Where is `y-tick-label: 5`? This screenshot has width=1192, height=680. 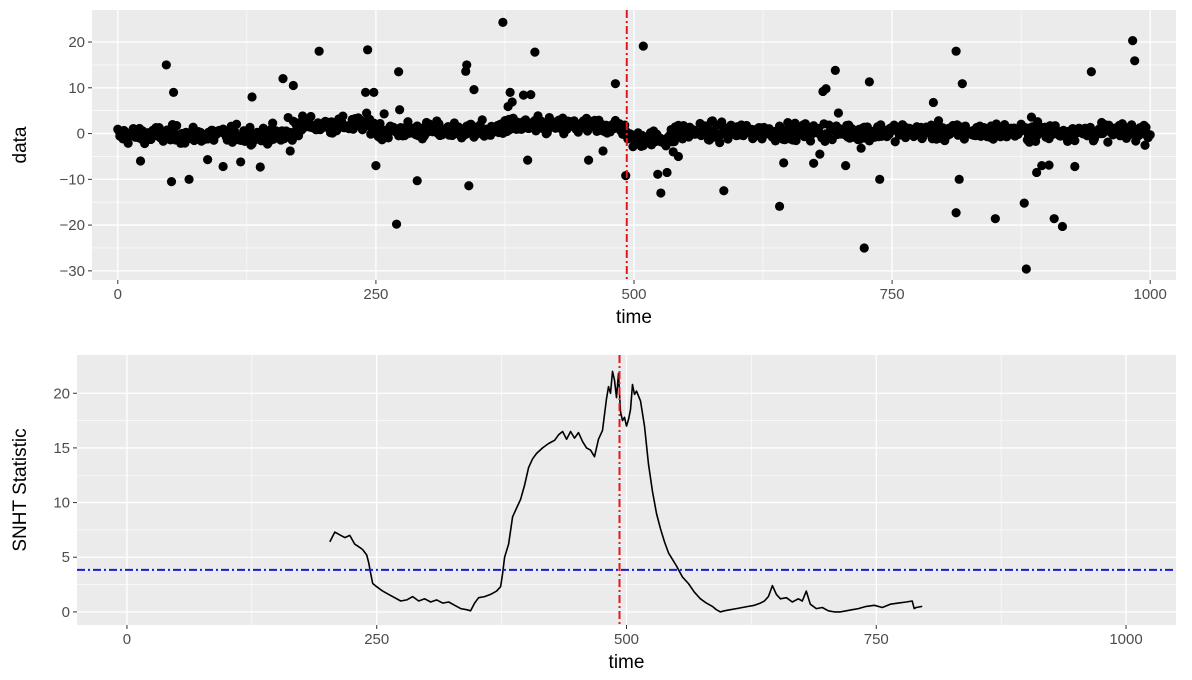
y-tick-label: 5 is located at coordinates (66, 557).